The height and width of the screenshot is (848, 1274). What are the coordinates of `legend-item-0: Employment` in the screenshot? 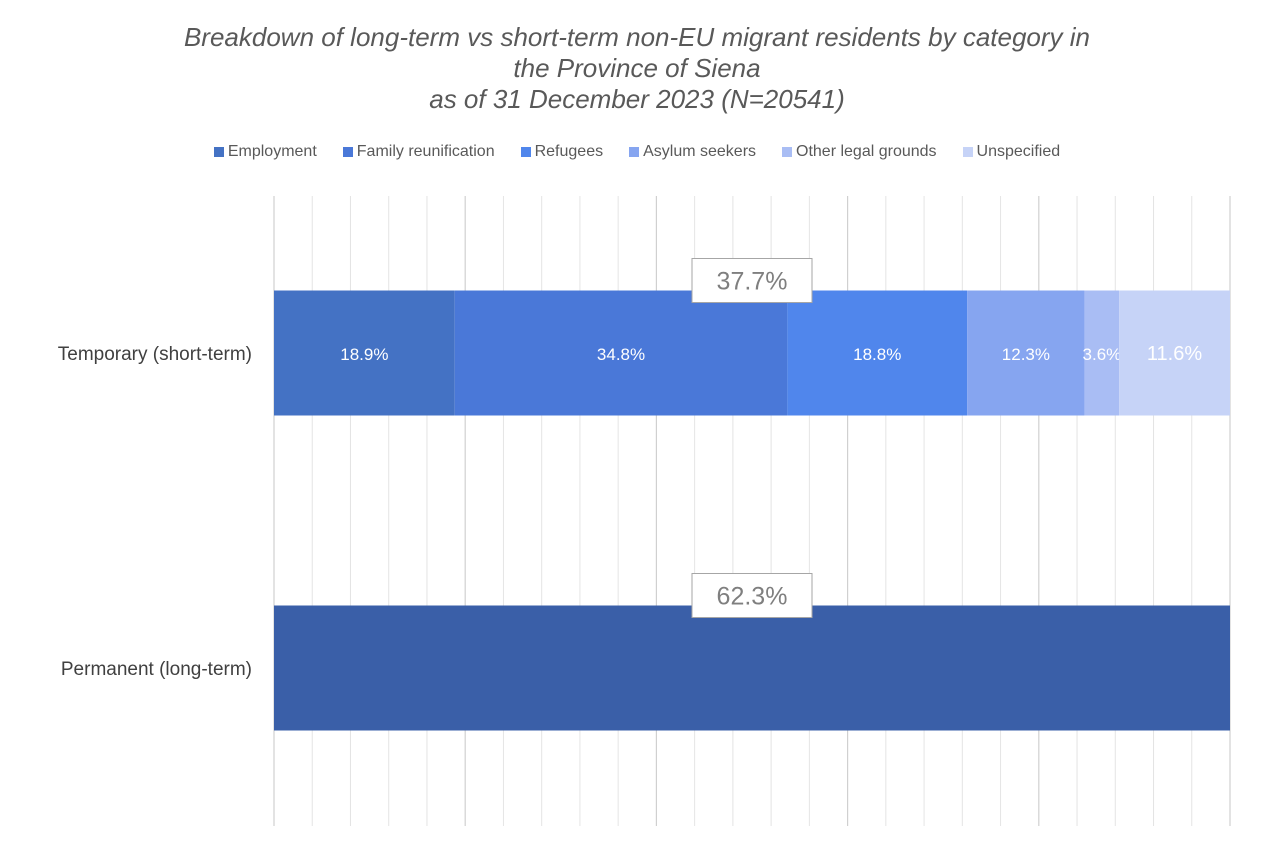 It's located at (265, 152).